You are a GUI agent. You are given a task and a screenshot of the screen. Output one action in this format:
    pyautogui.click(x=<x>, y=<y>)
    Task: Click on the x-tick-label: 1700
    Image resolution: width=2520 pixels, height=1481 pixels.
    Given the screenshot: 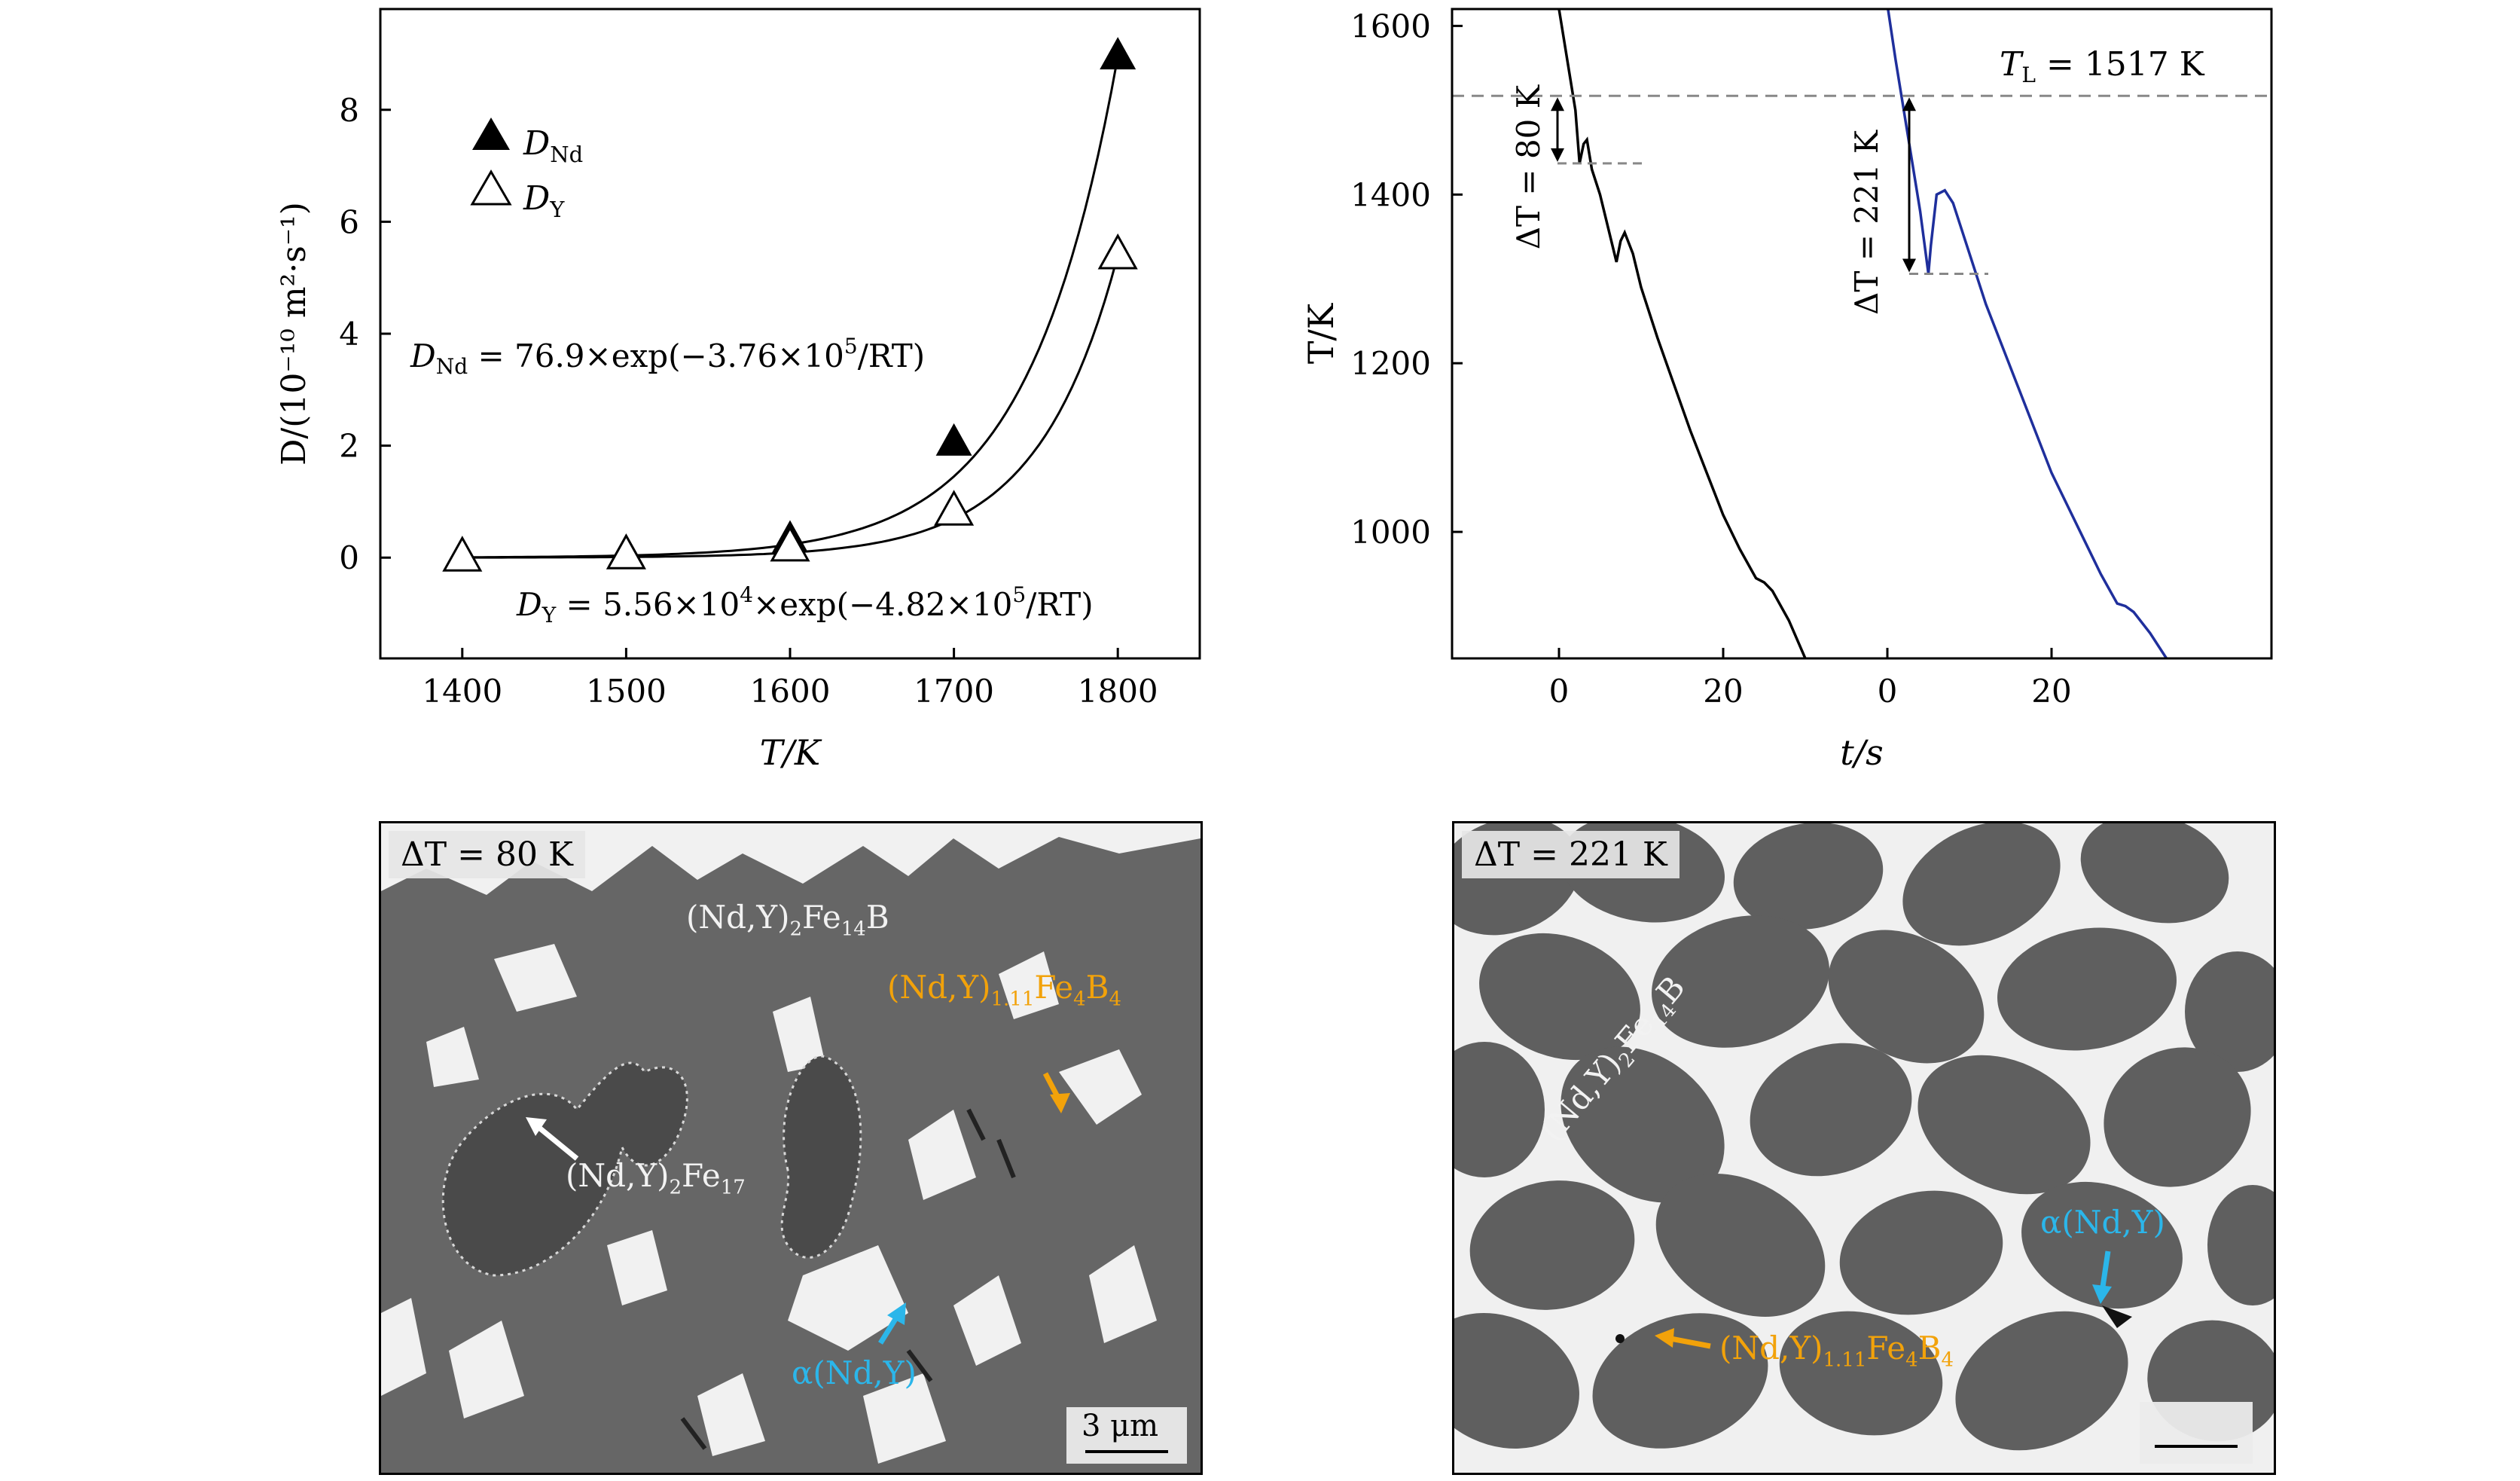 What is the action you would take?
    pyautogui.click(x=954, y=691)
    